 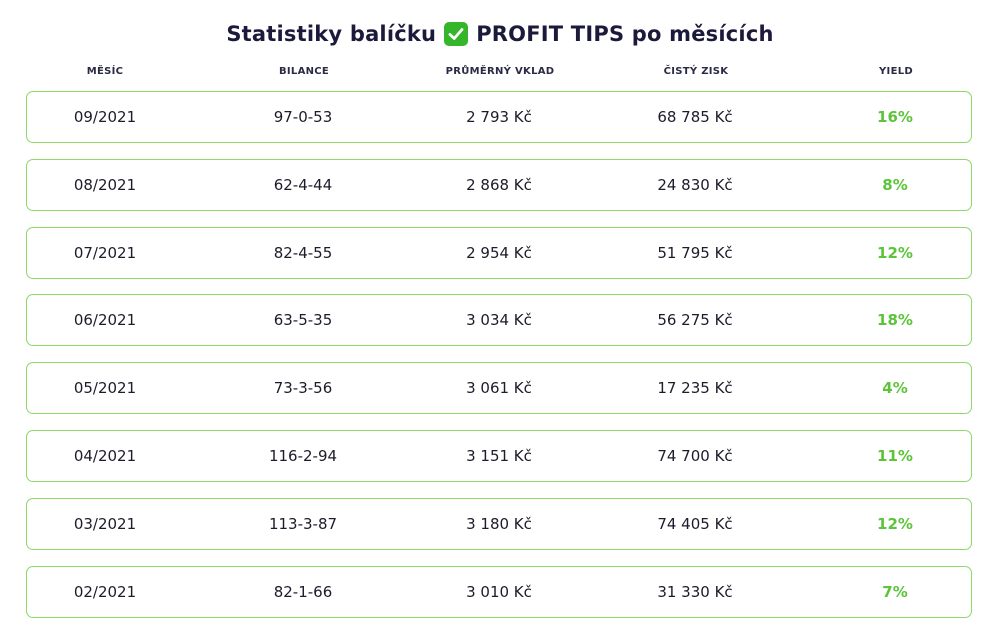 I want to click on net-profit-cell: 56 275 Kč, so click(x=695, y=320).